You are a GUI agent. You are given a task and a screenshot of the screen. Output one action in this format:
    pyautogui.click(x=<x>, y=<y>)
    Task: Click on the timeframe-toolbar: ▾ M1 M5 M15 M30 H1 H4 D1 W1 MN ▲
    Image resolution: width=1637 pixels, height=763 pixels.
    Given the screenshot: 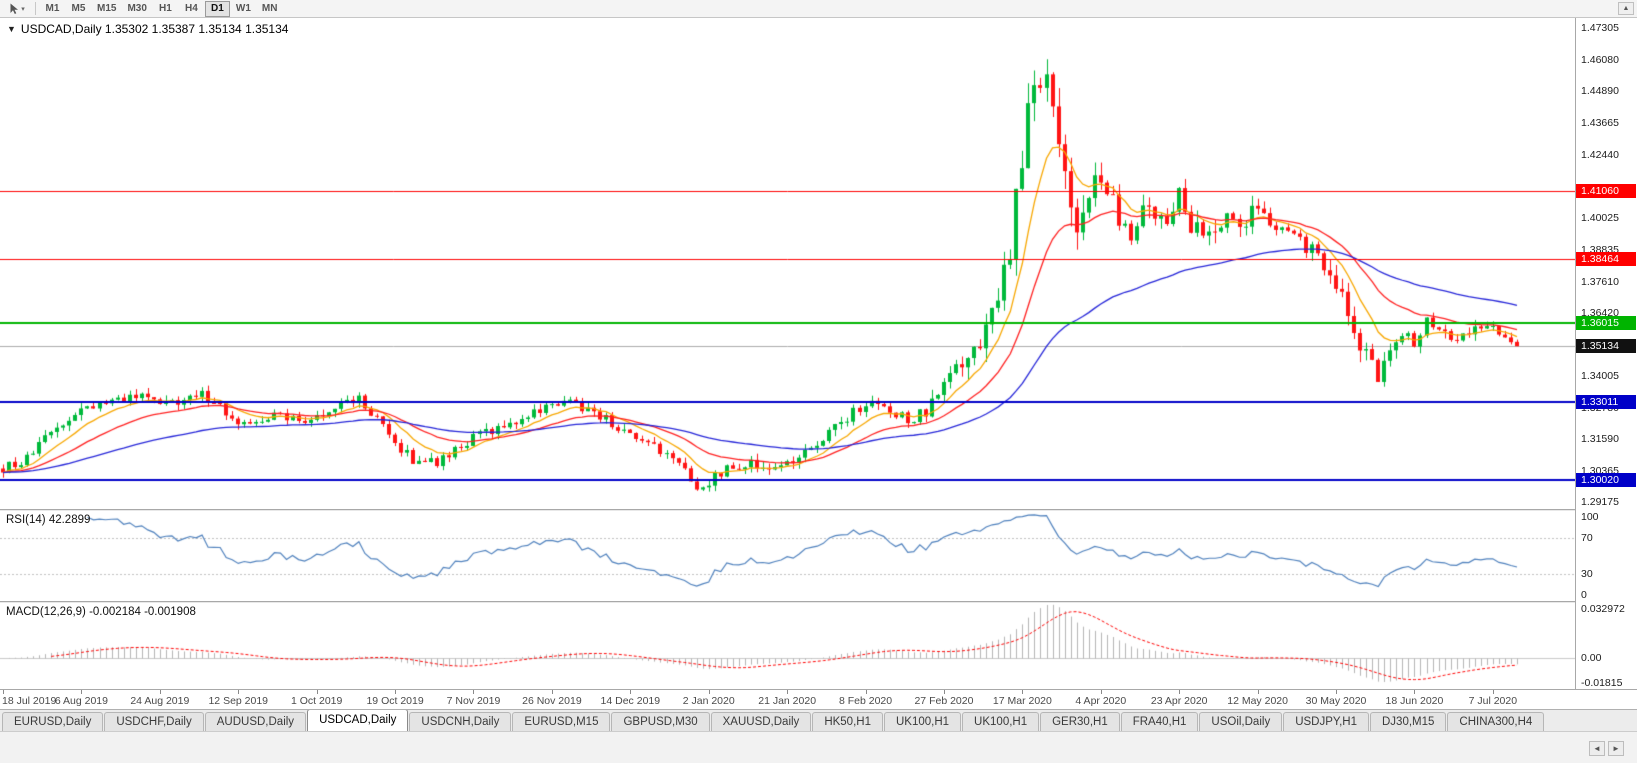 What is the action you would take?
    pyautogui.click(x=818, y=9)
    